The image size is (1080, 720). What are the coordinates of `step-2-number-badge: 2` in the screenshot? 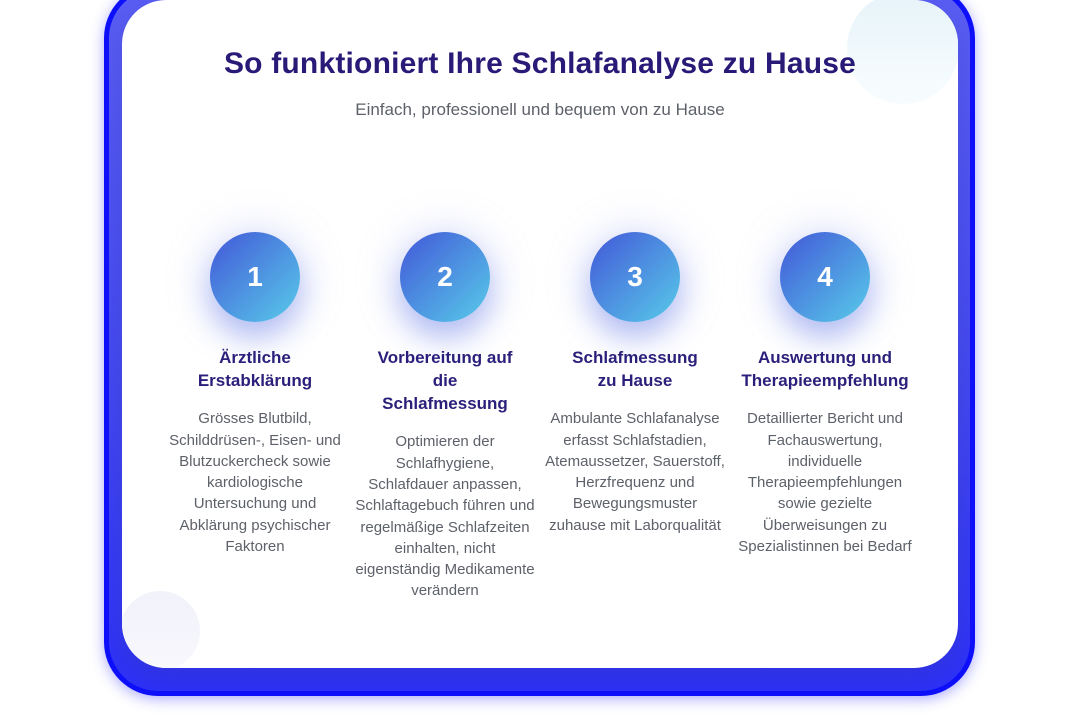 It's located at (445, 277).